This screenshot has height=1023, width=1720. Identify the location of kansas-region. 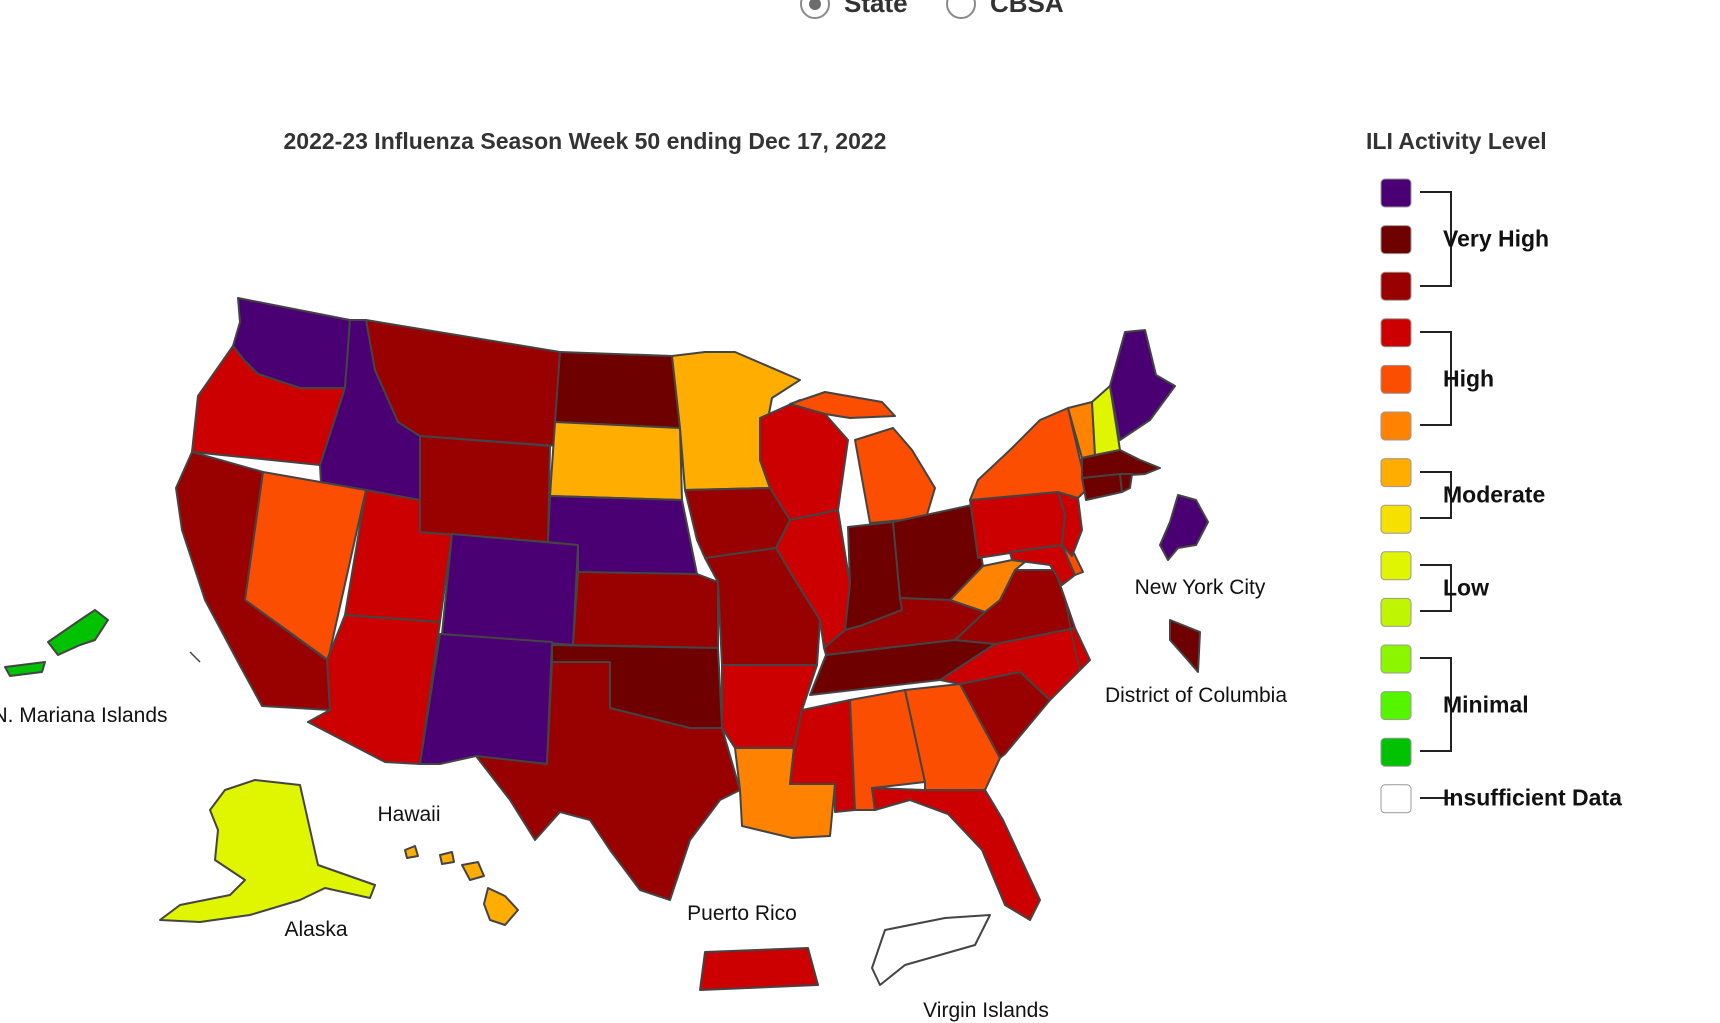
(645, 610).